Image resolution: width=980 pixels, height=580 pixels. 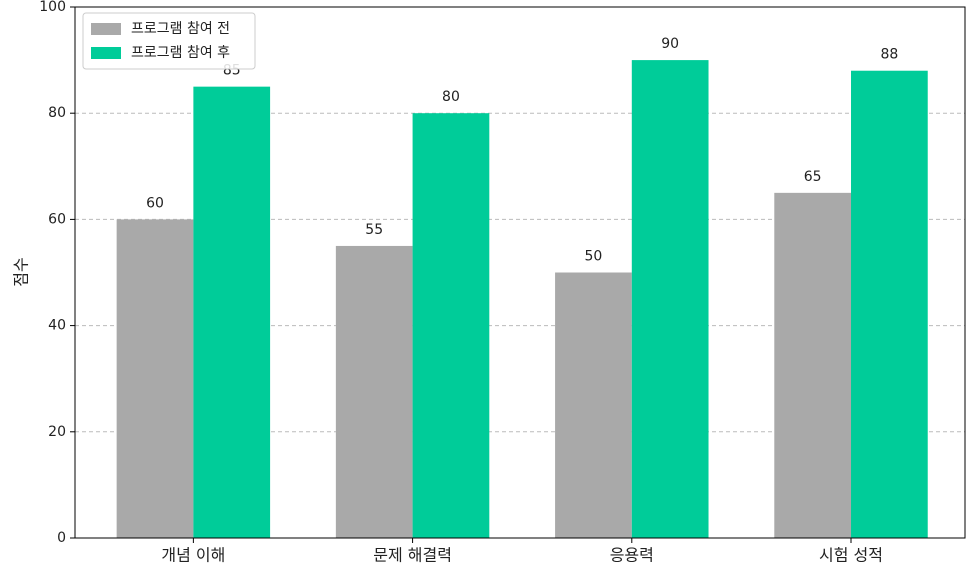 I want to click on value-label: 90, so click(x=670, y=44).